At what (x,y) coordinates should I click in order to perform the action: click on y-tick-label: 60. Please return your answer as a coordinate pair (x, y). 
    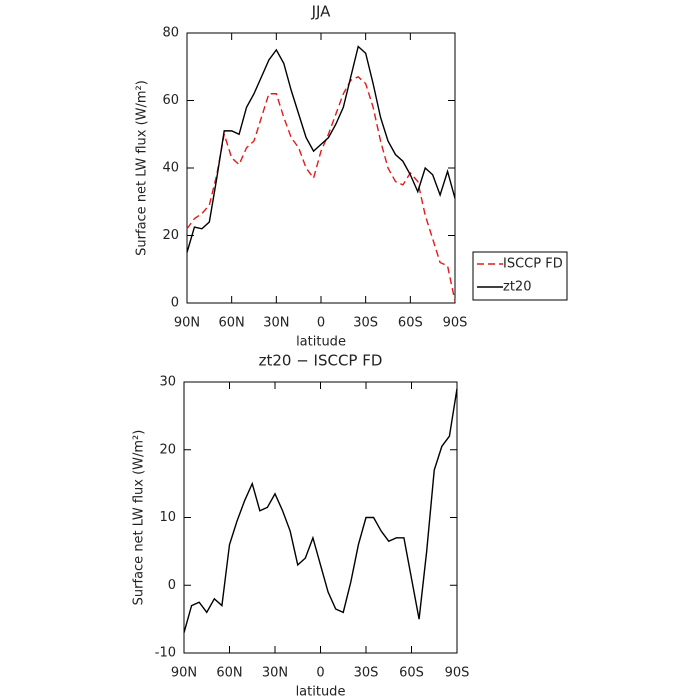
    Looking at the image, I should click on (170, 100).